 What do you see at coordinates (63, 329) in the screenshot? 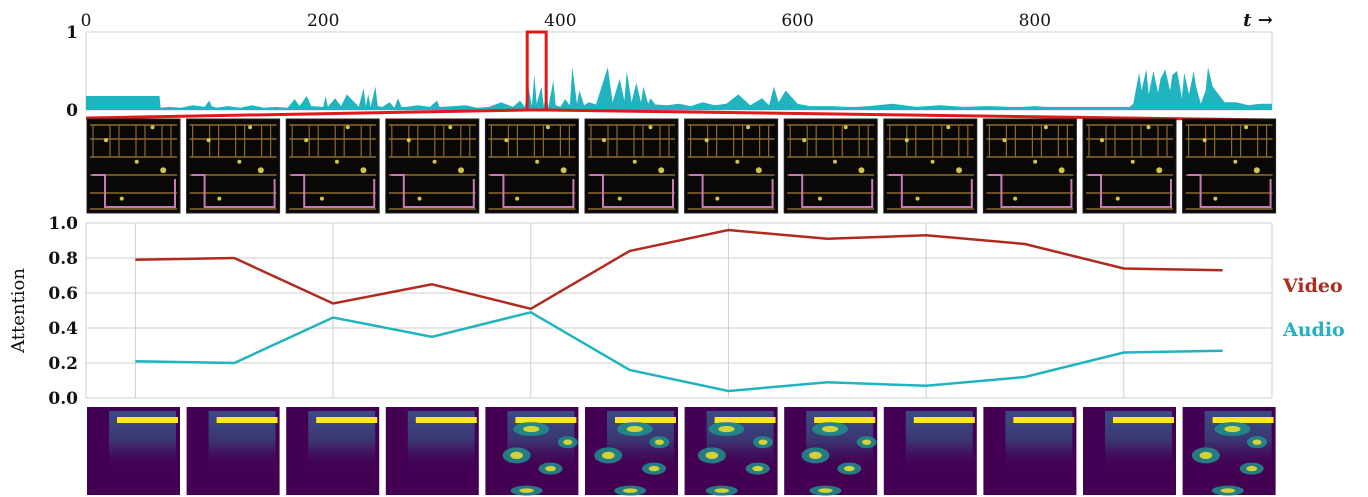
I see `y-tick-label: 0.4` at bounding box center [63, 329].